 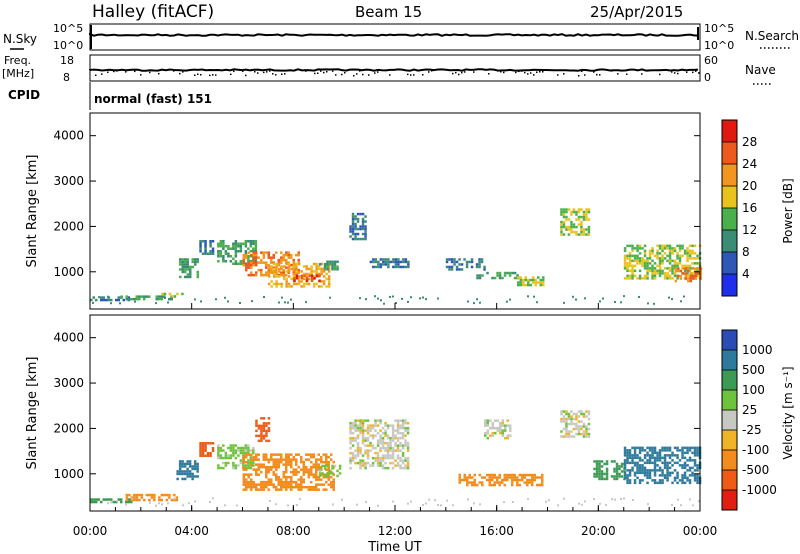 What do you see at coordinates (729, 420) in the screenshot?
I see `colorbar-frame` at bounding box center [729, 420].